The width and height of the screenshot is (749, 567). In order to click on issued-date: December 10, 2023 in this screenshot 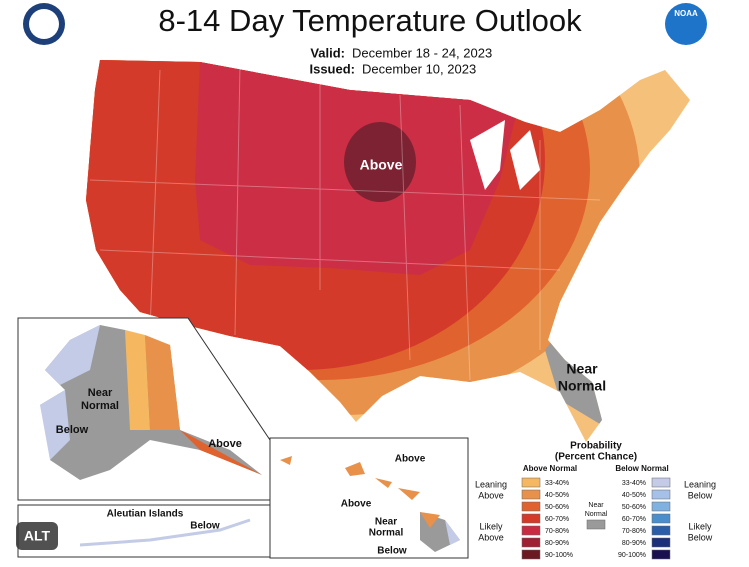, I will do `click(419, 68)`.